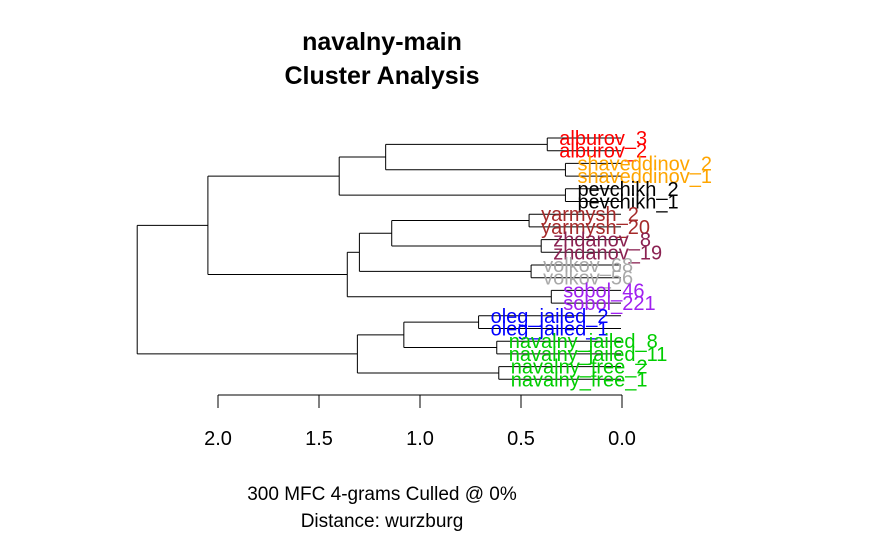 The height and width of the screenshot is (540, 874). Describe the element at coordinates (627, 203) in the screenshot. I see `leaf-label: pevchikh_1` at that location.